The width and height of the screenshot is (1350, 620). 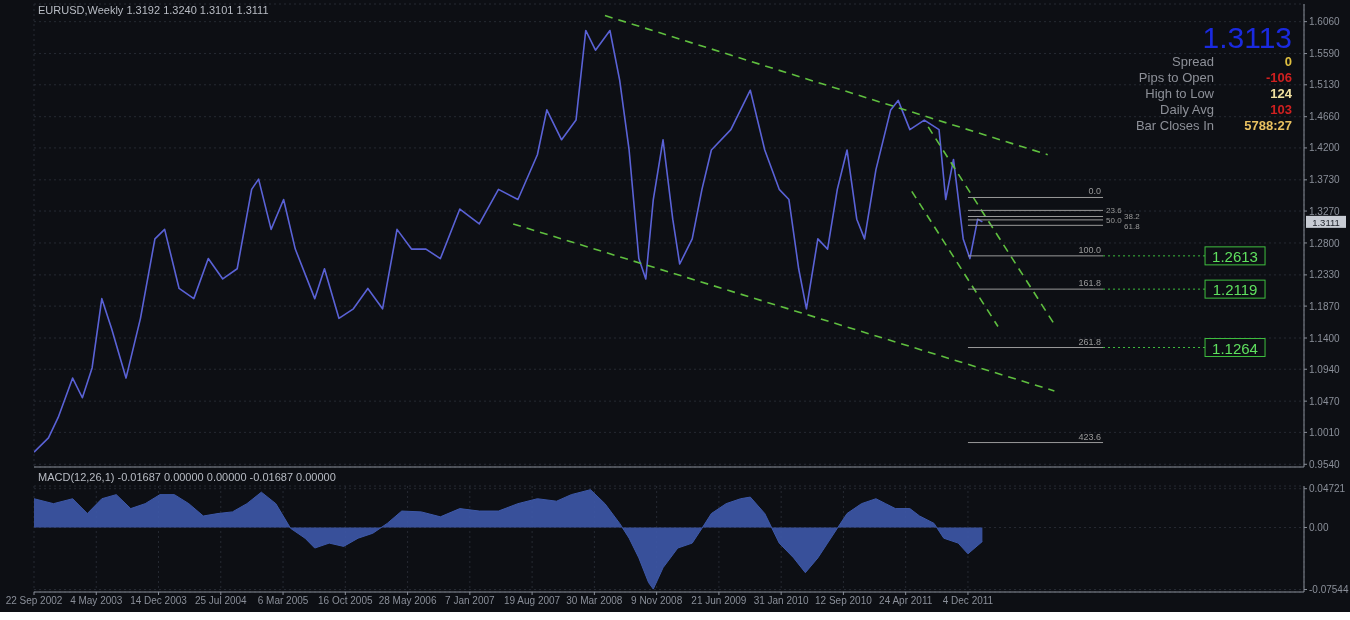 What do you see at coordinates (1280, 94) in the screenshot?
I see `annotation: 124` at bounding box center [1280, 94].